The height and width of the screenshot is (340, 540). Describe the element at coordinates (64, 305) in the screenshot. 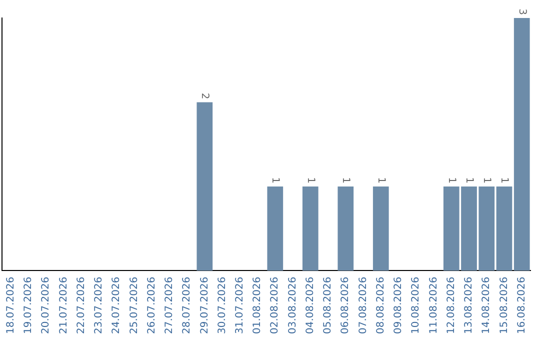

I see `x-tick-label: 21.07.2026` at that location.